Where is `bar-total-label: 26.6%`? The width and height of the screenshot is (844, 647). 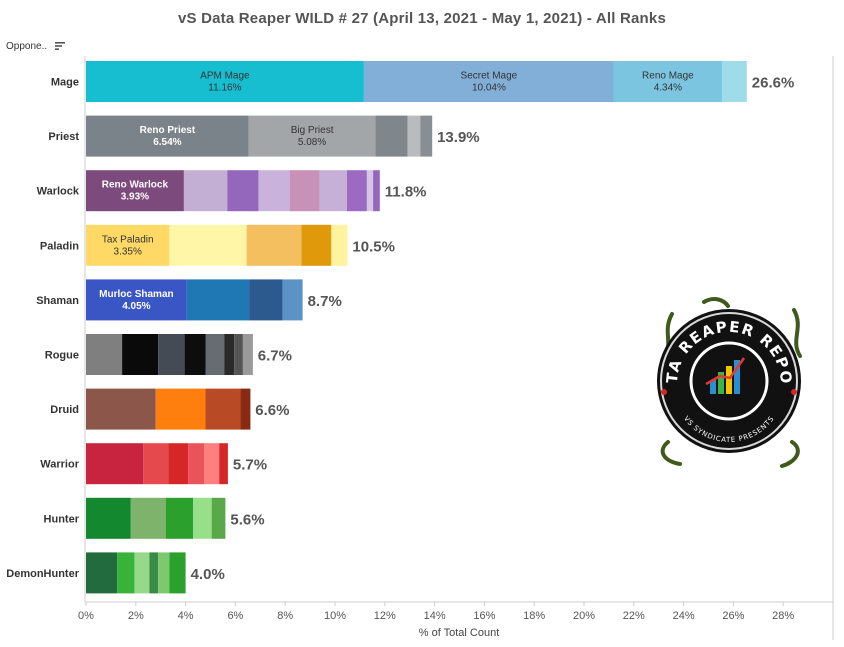
bar-total-label: 26.6% is located at coordinates (773, 83).